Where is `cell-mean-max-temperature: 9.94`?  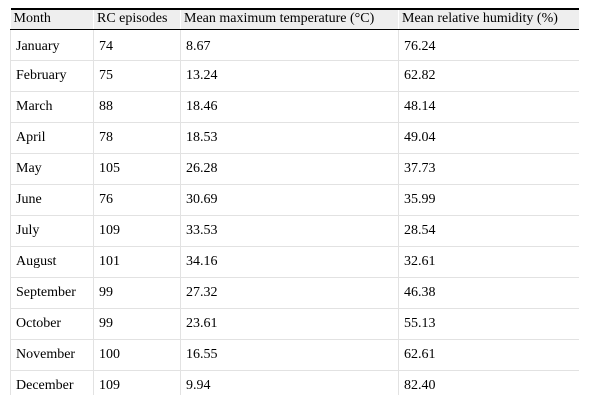
cell-mean-max-temperature: 9.94 is located at coordinates (289, 382).